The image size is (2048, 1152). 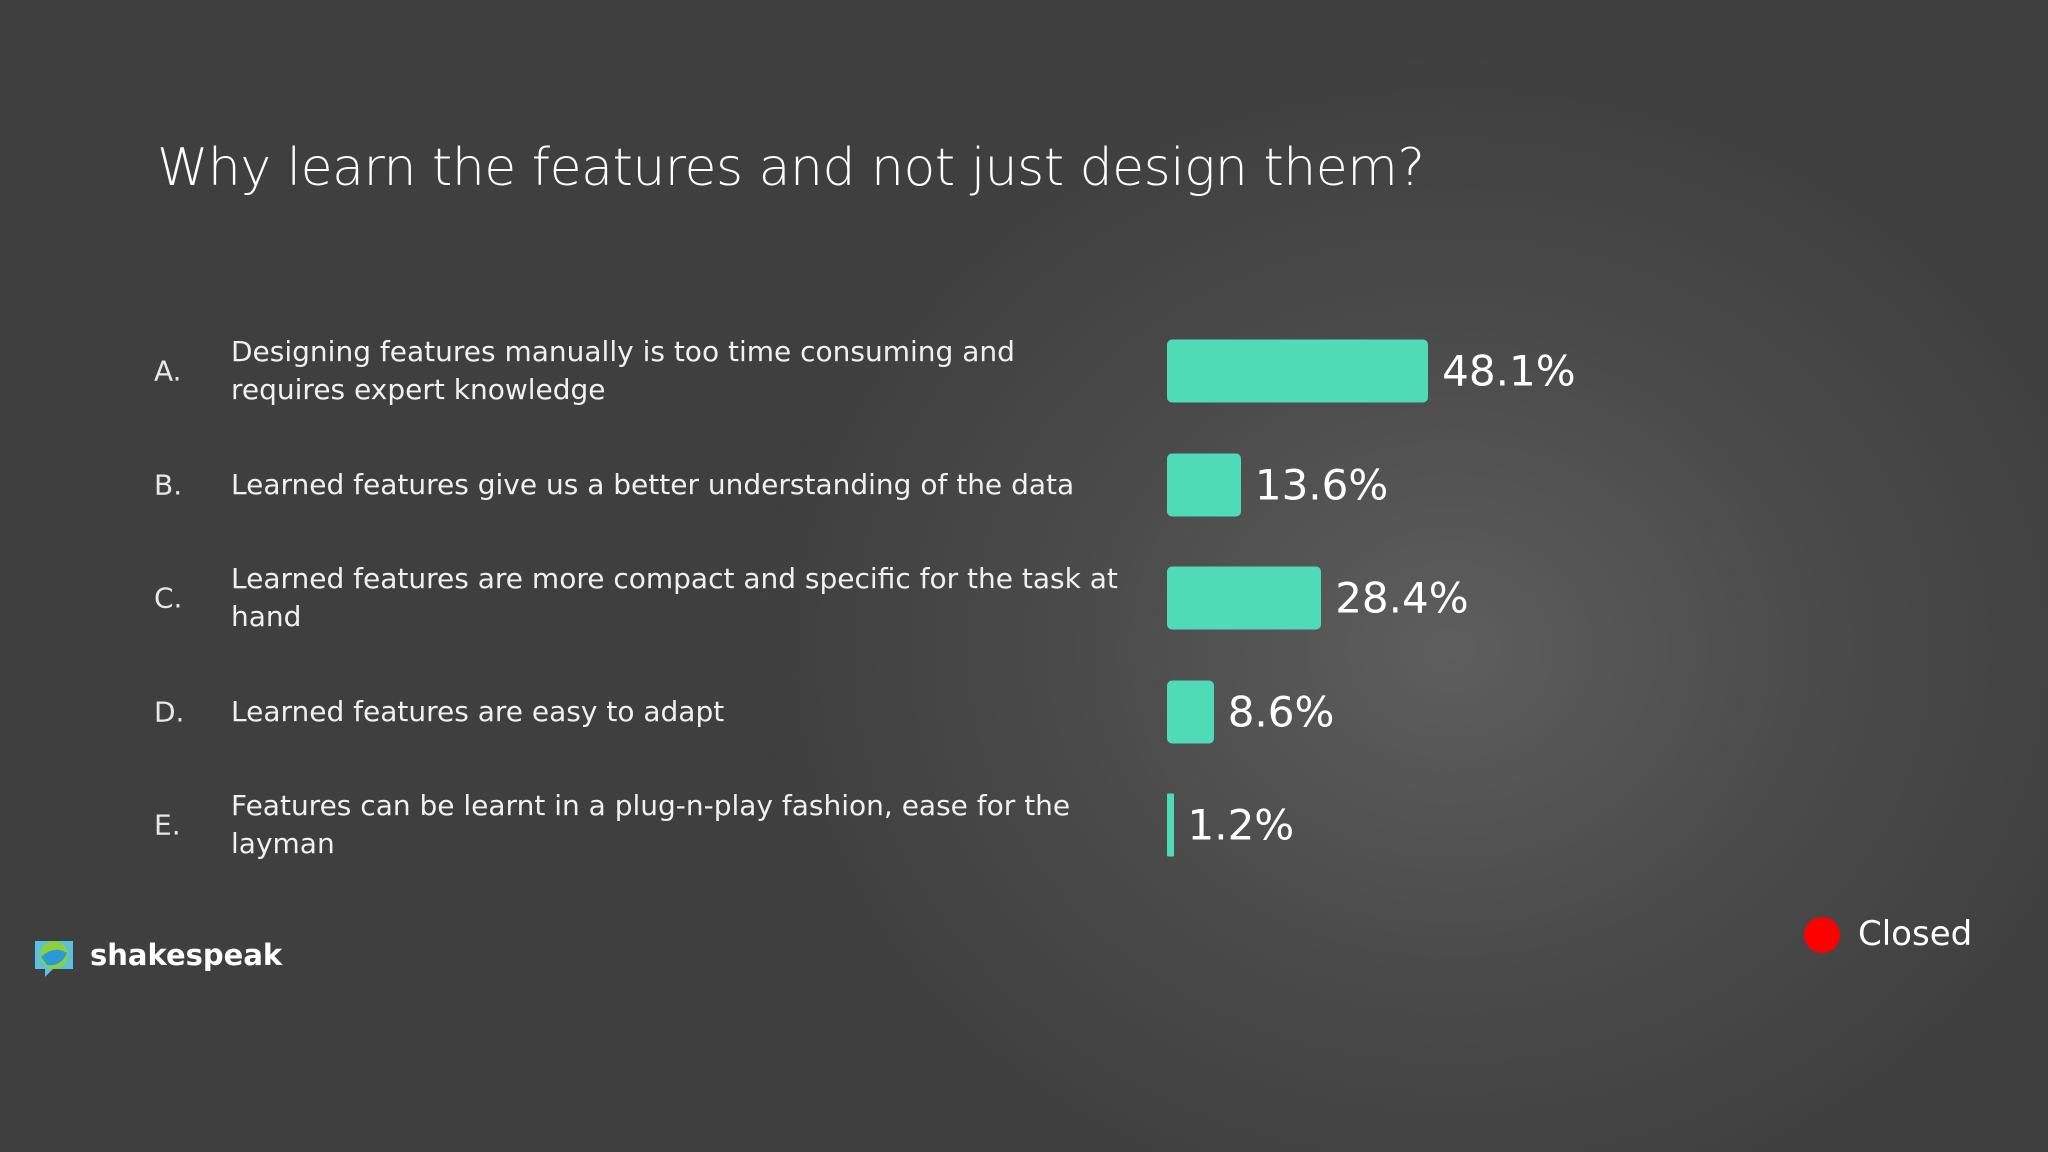 What do you see at coordinates (478, 711) in the screenshot?
I see `option-text: Learned features are easy to adapt` at bounding box center [478, 711].